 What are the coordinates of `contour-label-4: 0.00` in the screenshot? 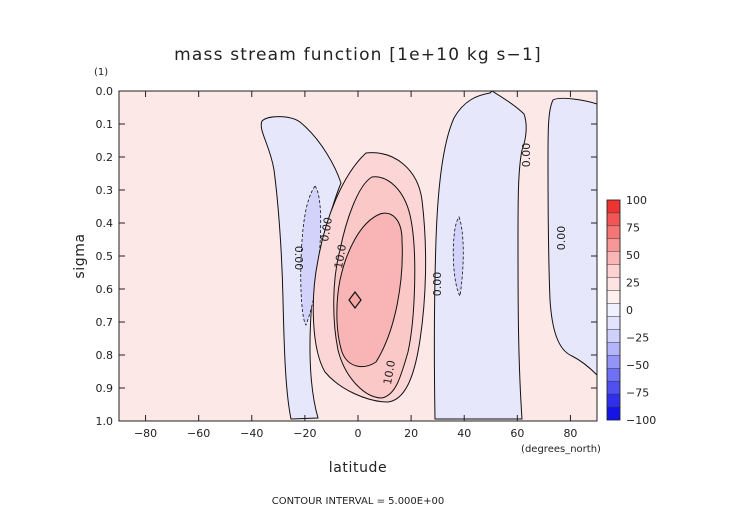 It's located at (437, 284).